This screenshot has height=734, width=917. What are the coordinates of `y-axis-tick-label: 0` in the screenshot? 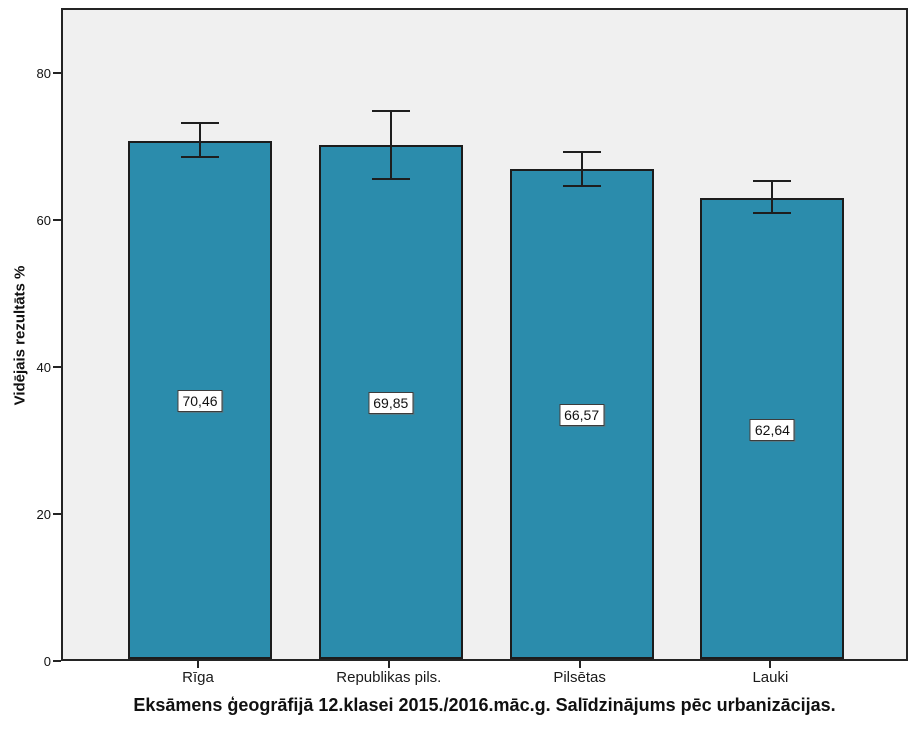 It's located at (47, 661).